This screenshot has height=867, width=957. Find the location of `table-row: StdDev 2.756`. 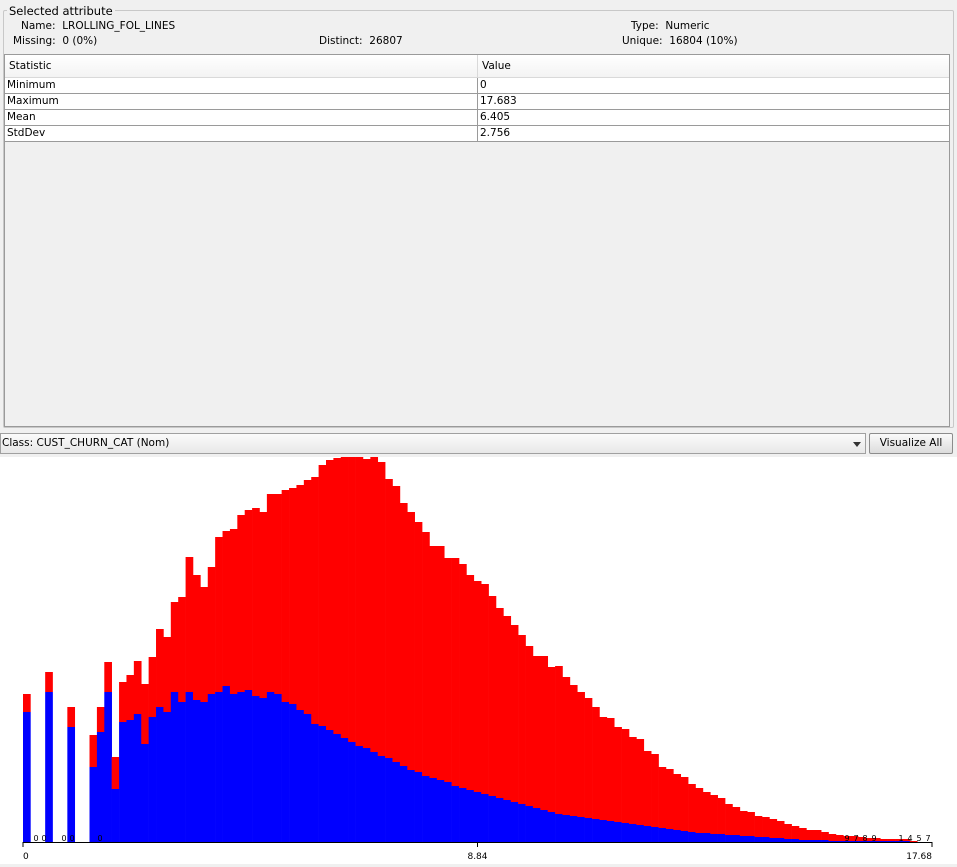

table-row: StdDev 2.756 is located at coordinates (477, 134).